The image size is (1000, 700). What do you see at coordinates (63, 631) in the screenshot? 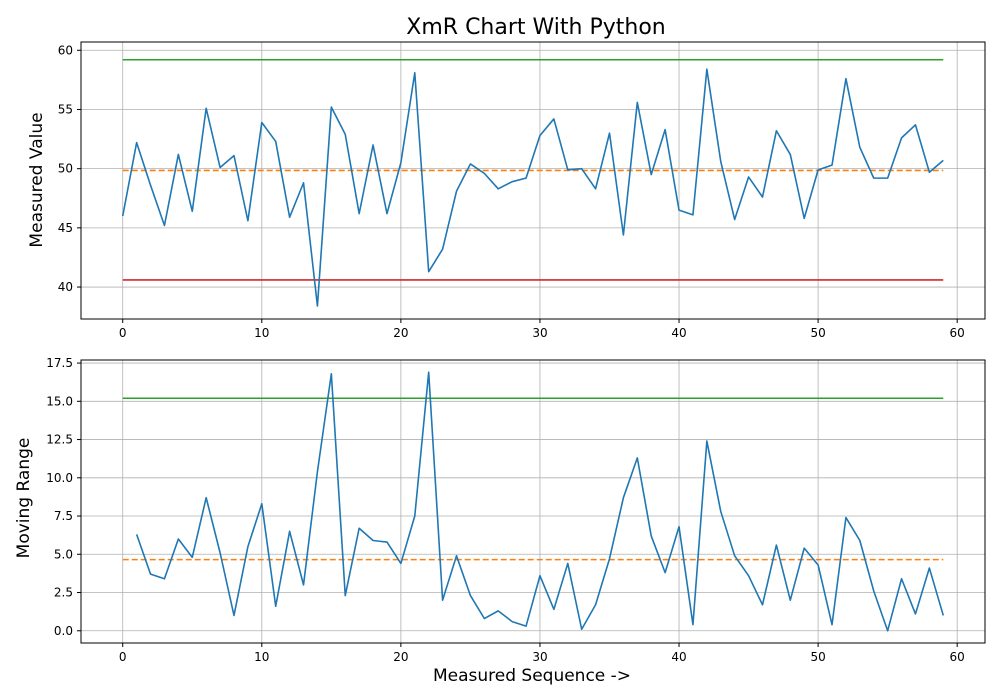
I see `y-tick-label: 0.0` at bounding box center [63, 631].